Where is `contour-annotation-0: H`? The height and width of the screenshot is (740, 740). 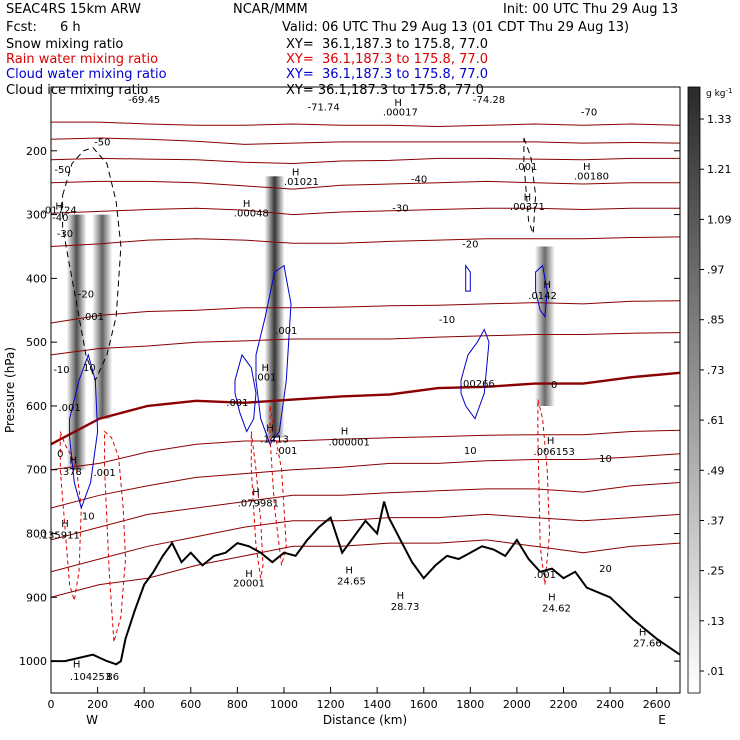 contour-annotation-0: H is located at coordinates (59, 207).